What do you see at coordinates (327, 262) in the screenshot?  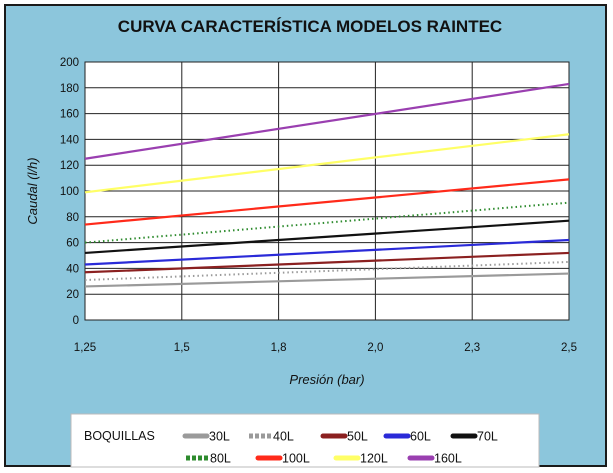 I see `series-line-50L` at bounding box center [327, 262].